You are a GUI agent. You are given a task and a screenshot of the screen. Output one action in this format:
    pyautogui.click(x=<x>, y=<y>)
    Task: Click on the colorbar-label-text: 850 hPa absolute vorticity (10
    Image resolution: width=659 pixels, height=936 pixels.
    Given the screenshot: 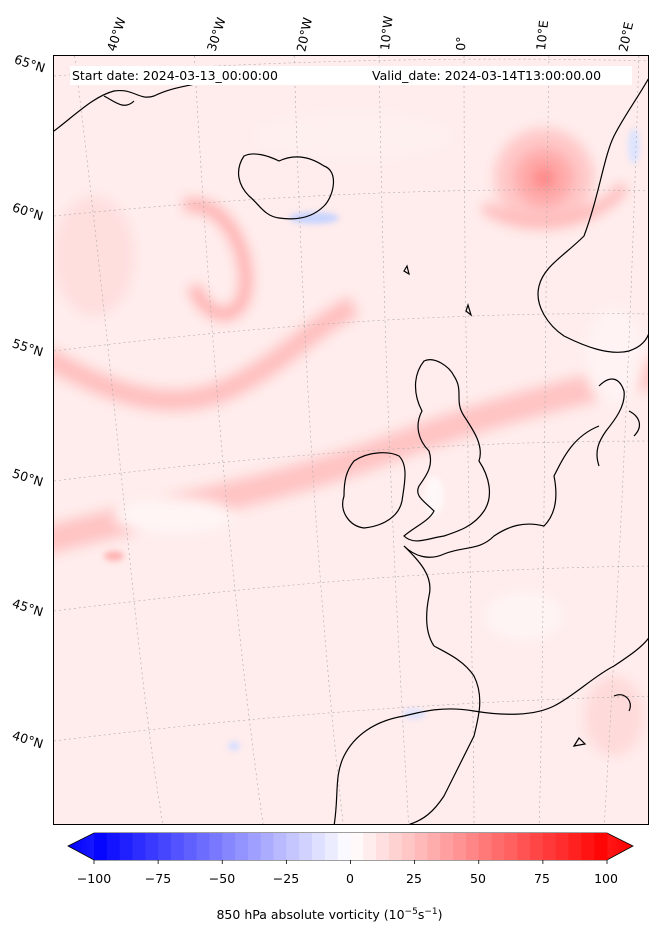 What is the action you would take?
    pyautogui.click(x=310, y=915)
    